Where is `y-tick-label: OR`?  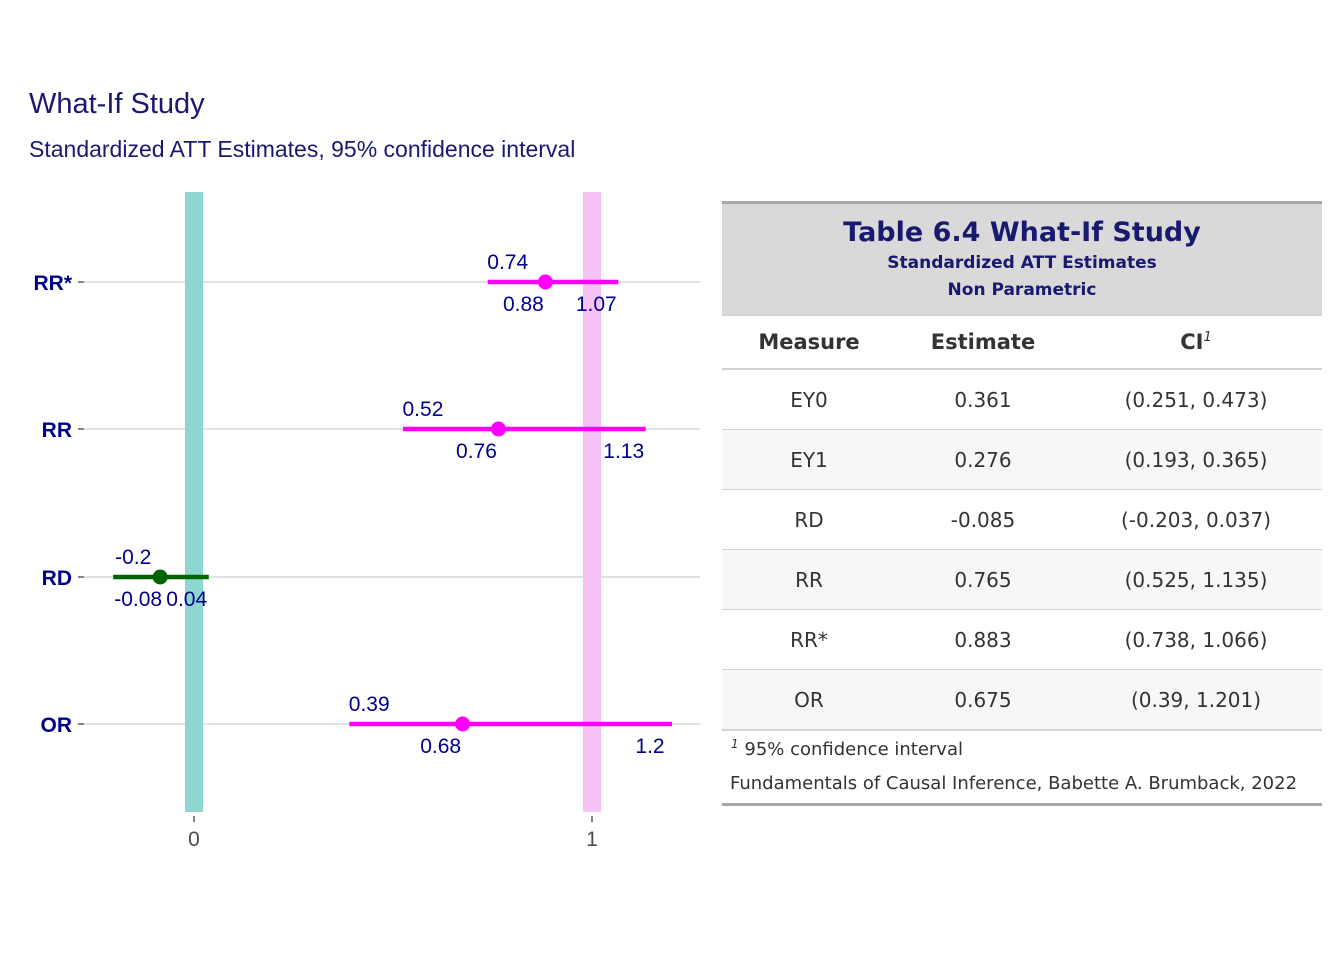
y-tick-label: OR is located at coordinates (57, 725).